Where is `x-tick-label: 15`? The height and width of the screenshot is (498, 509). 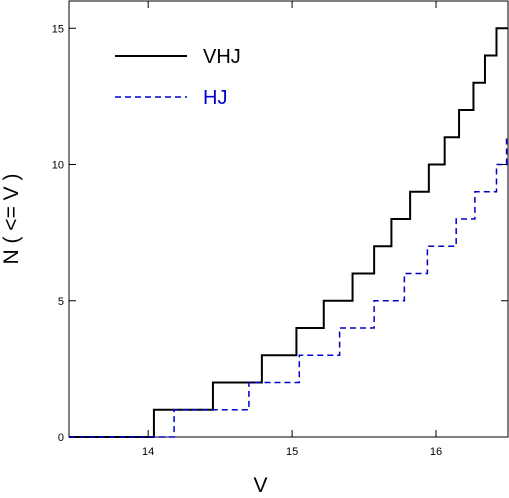
x-tick-label: 15 is located at coordinates (292, 452).